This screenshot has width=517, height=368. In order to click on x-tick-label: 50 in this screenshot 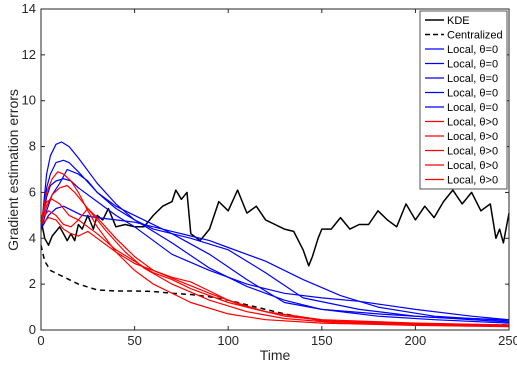, I will do `click(134, 340)`.